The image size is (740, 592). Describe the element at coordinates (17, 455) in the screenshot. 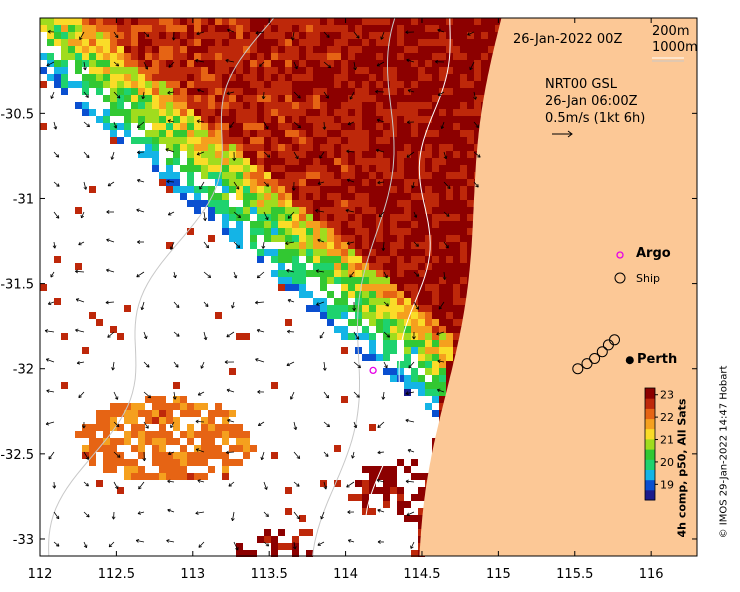

I see `y-tick-label: -32.5` at that location.